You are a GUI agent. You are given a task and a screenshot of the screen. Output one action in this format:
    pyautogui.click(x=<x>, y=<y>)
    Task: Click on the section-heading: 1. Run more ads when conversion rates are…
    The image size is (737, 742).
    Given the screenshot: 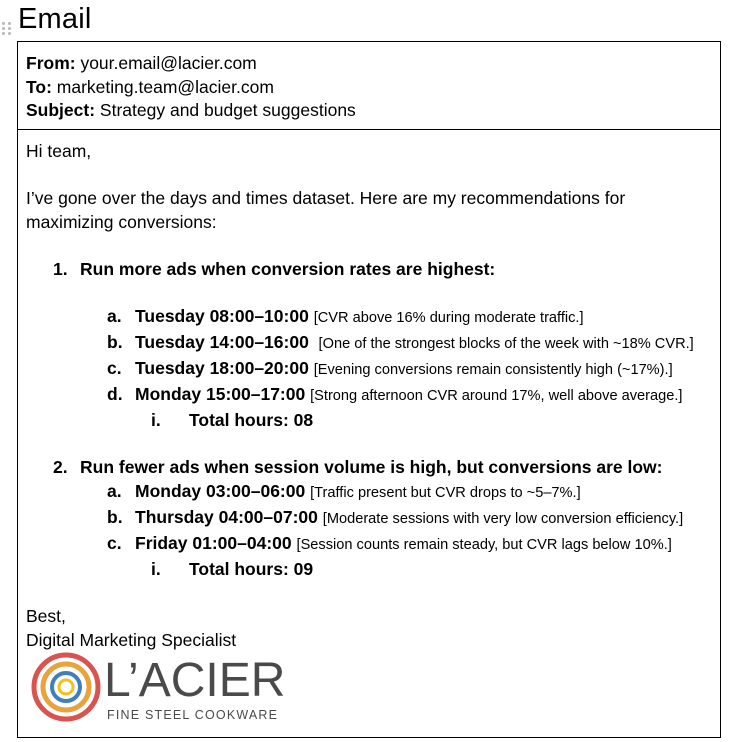 What is the action you would take?
    pyautogui.click(x=274, y=269)
    